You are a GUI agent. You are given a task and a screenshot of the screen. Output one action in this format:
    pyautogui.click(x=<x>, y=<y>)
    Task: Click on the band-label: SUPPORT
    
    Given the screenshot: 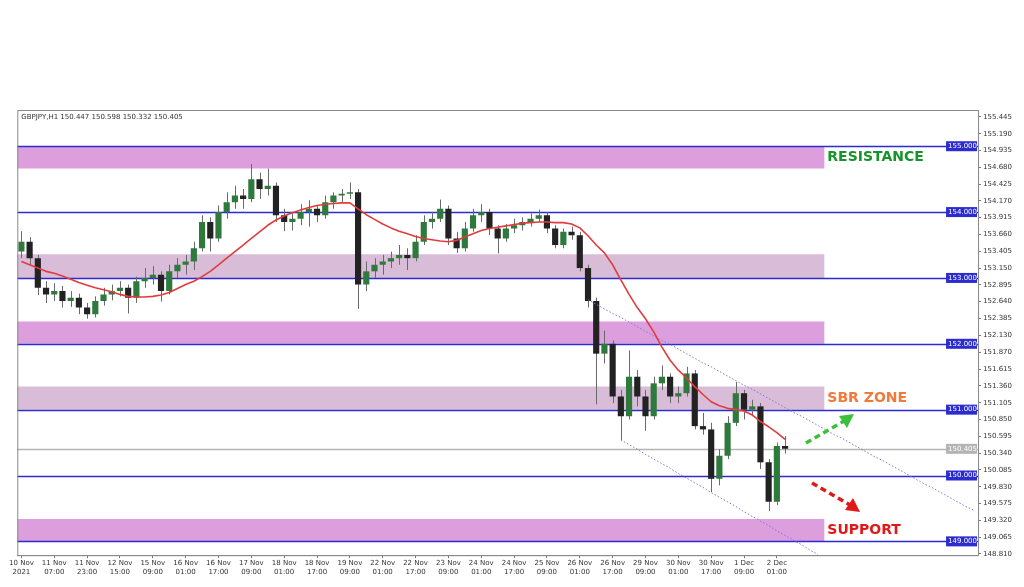 What is the action you would take?
    pyautogui.click(x=864, y=528)
    